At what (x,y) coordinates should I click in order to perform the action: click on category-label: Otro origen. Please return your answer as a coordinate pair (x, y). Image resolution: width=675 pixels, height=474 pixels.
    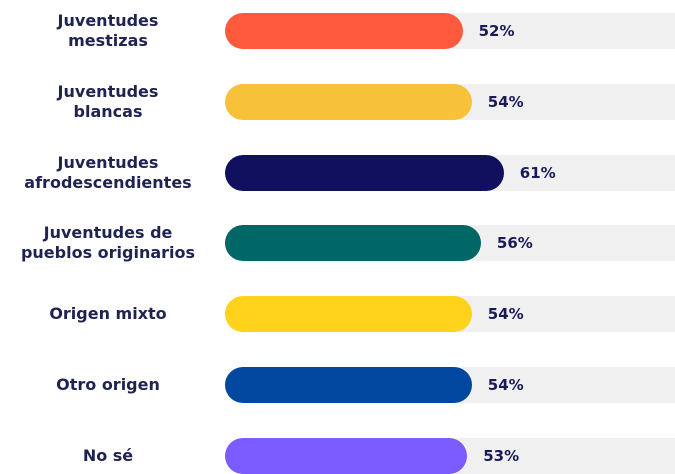
    Looking at the image, I should click on (108, 384).